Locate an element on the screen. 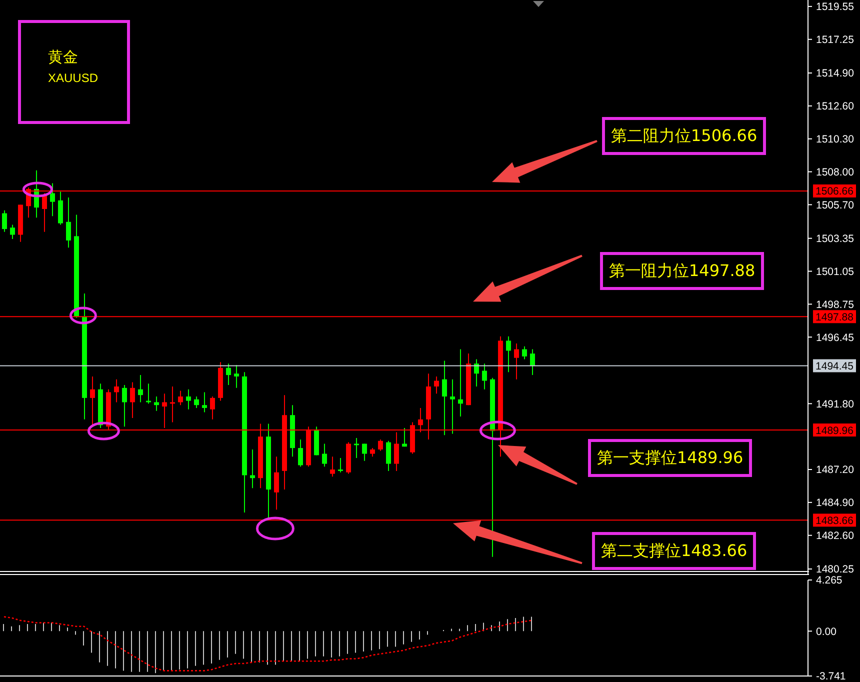 The width and height of the screenshot is (860, 682). annotation: 第二阻力位1506.66 is located at coordinates (684, 135).